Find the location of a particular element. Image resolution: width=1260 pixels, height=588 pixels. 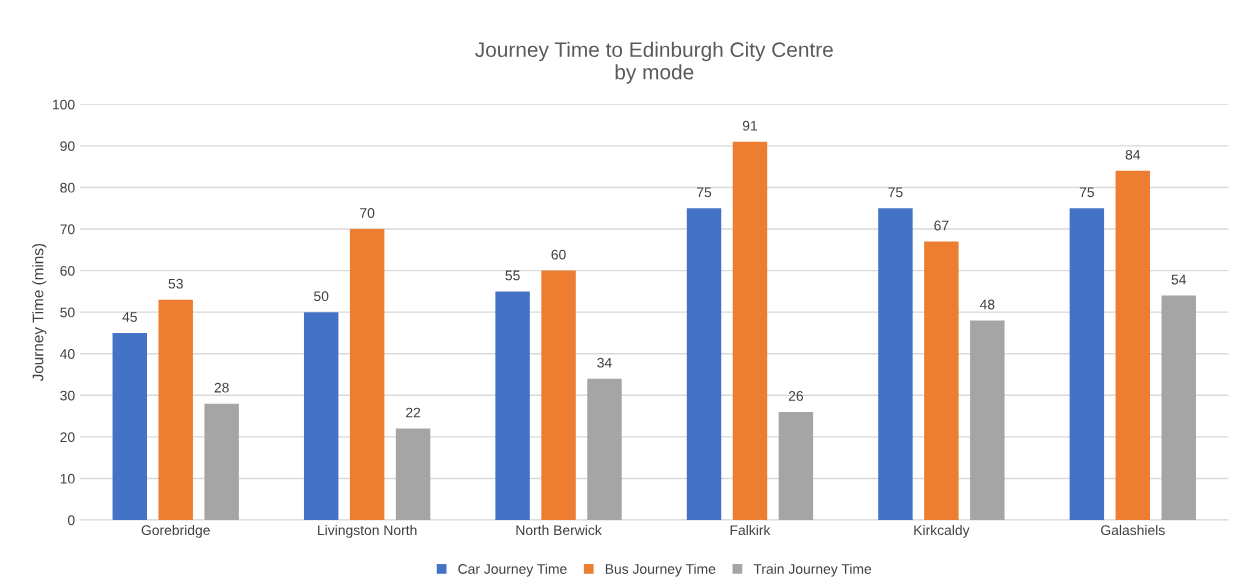

y-tick-label: 60 is located at coordinates (67, 270).